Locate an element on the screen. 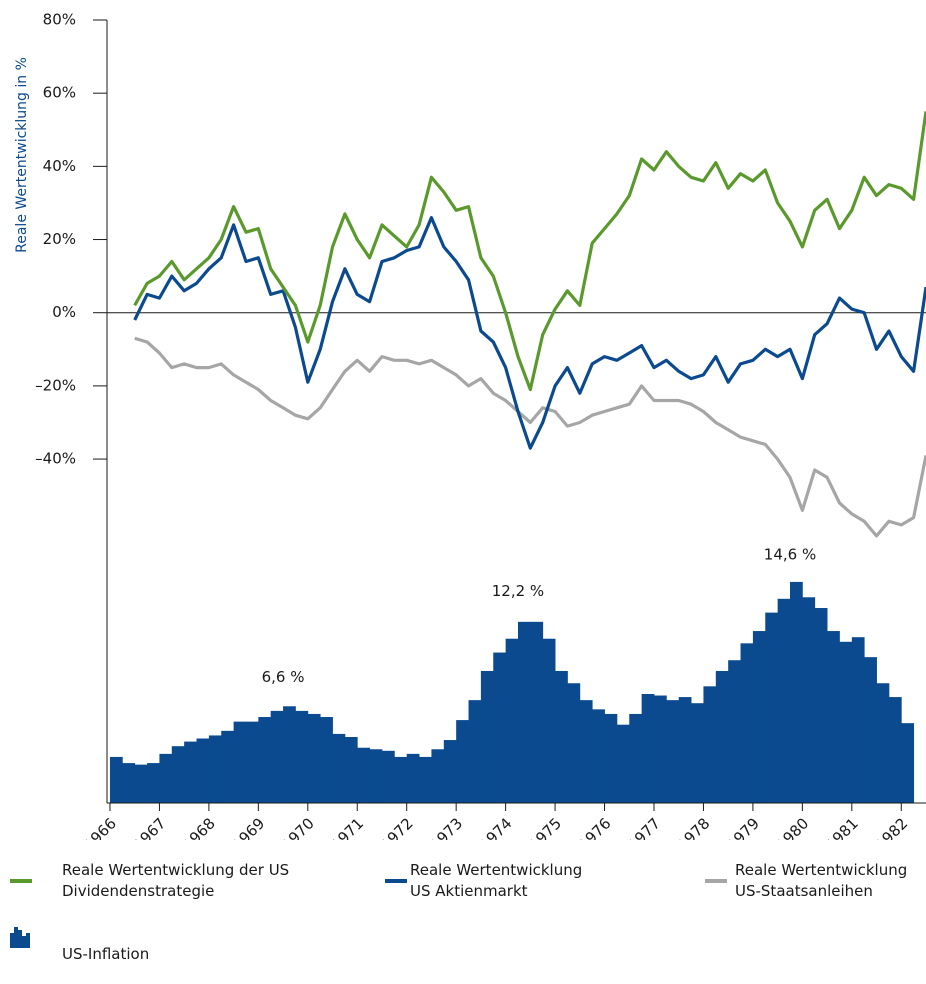 Image resolution: width=926 pixels, height=984 pixels. y-tick-label: 20% is located at coordinates (59, 239).